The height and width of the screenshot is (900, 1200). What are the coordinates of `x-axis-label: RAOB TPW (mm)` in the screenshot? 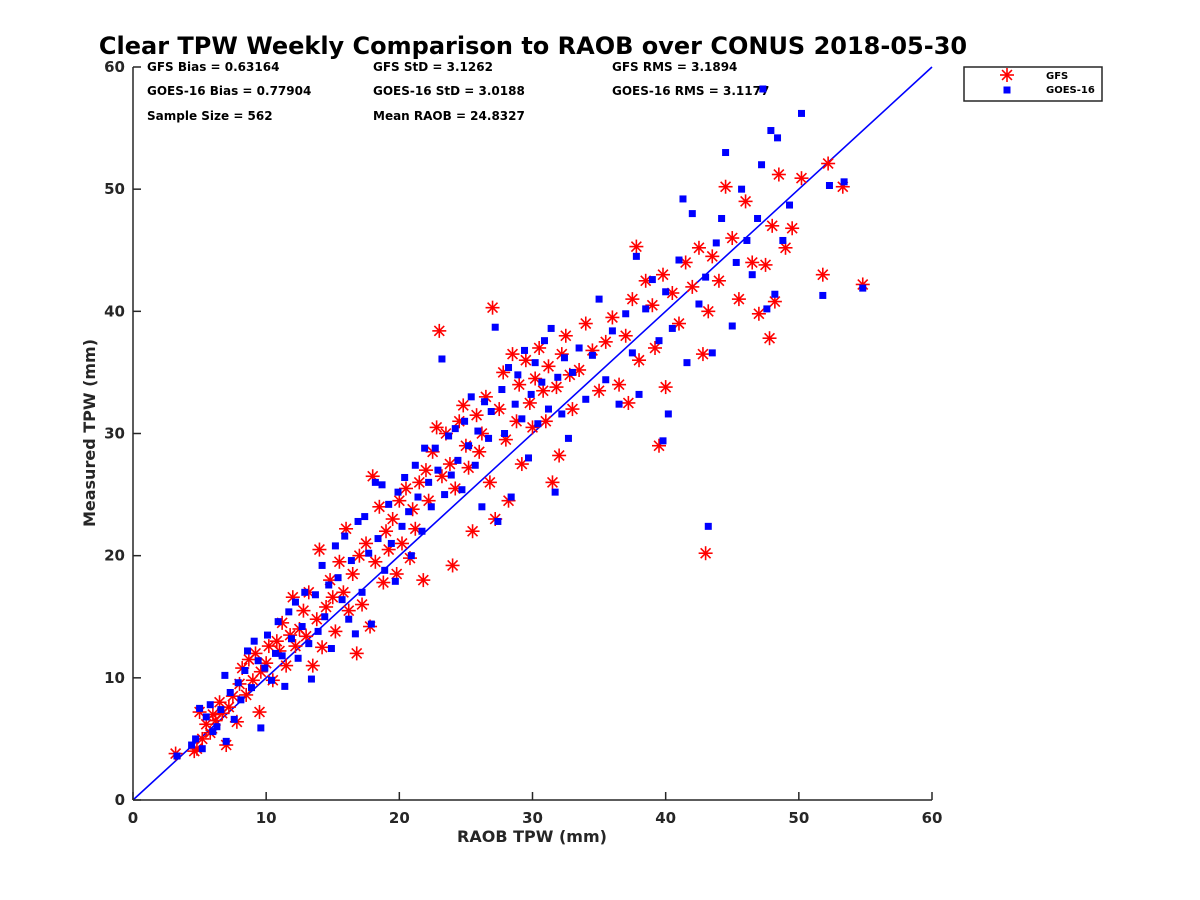 It's located at (532, 836).